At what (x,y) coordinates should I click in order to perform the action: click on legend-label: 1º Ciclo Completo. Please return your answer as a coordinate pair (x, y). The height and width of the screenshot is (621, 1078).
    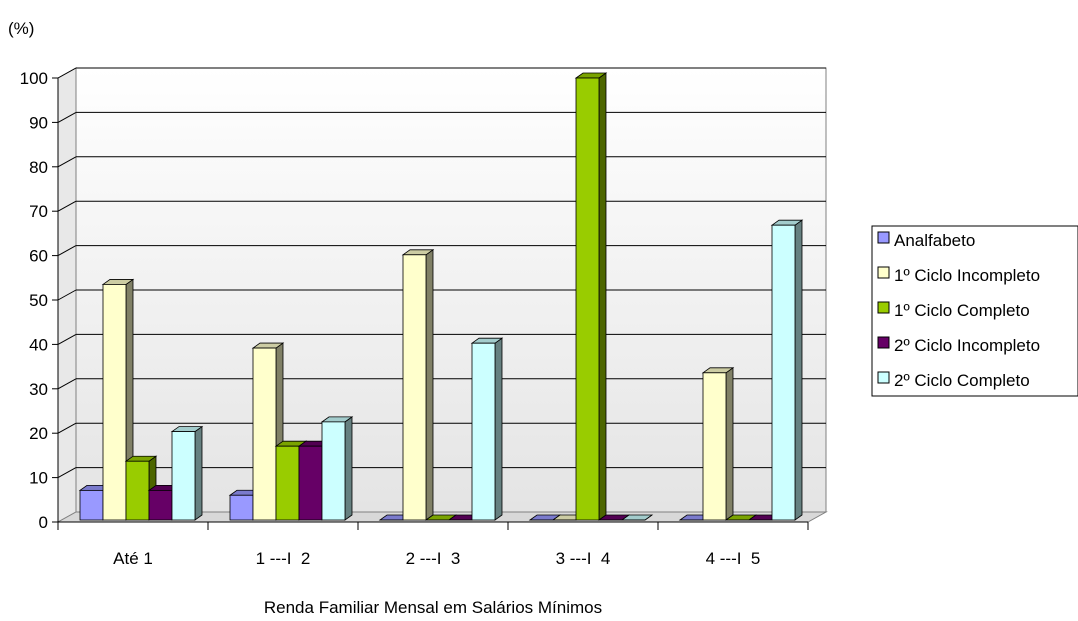
    Looking at the image, I should click on (962, 310).